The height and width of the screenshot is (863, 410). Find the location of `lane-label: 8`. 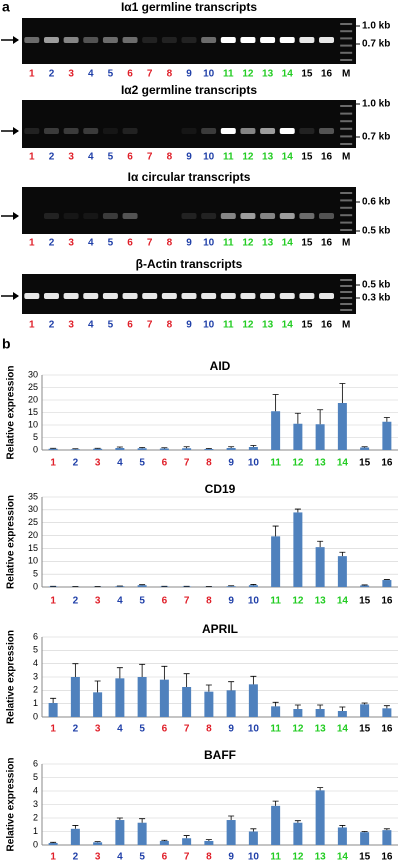

lane-label: 8 is located at coordinates (170, 157).